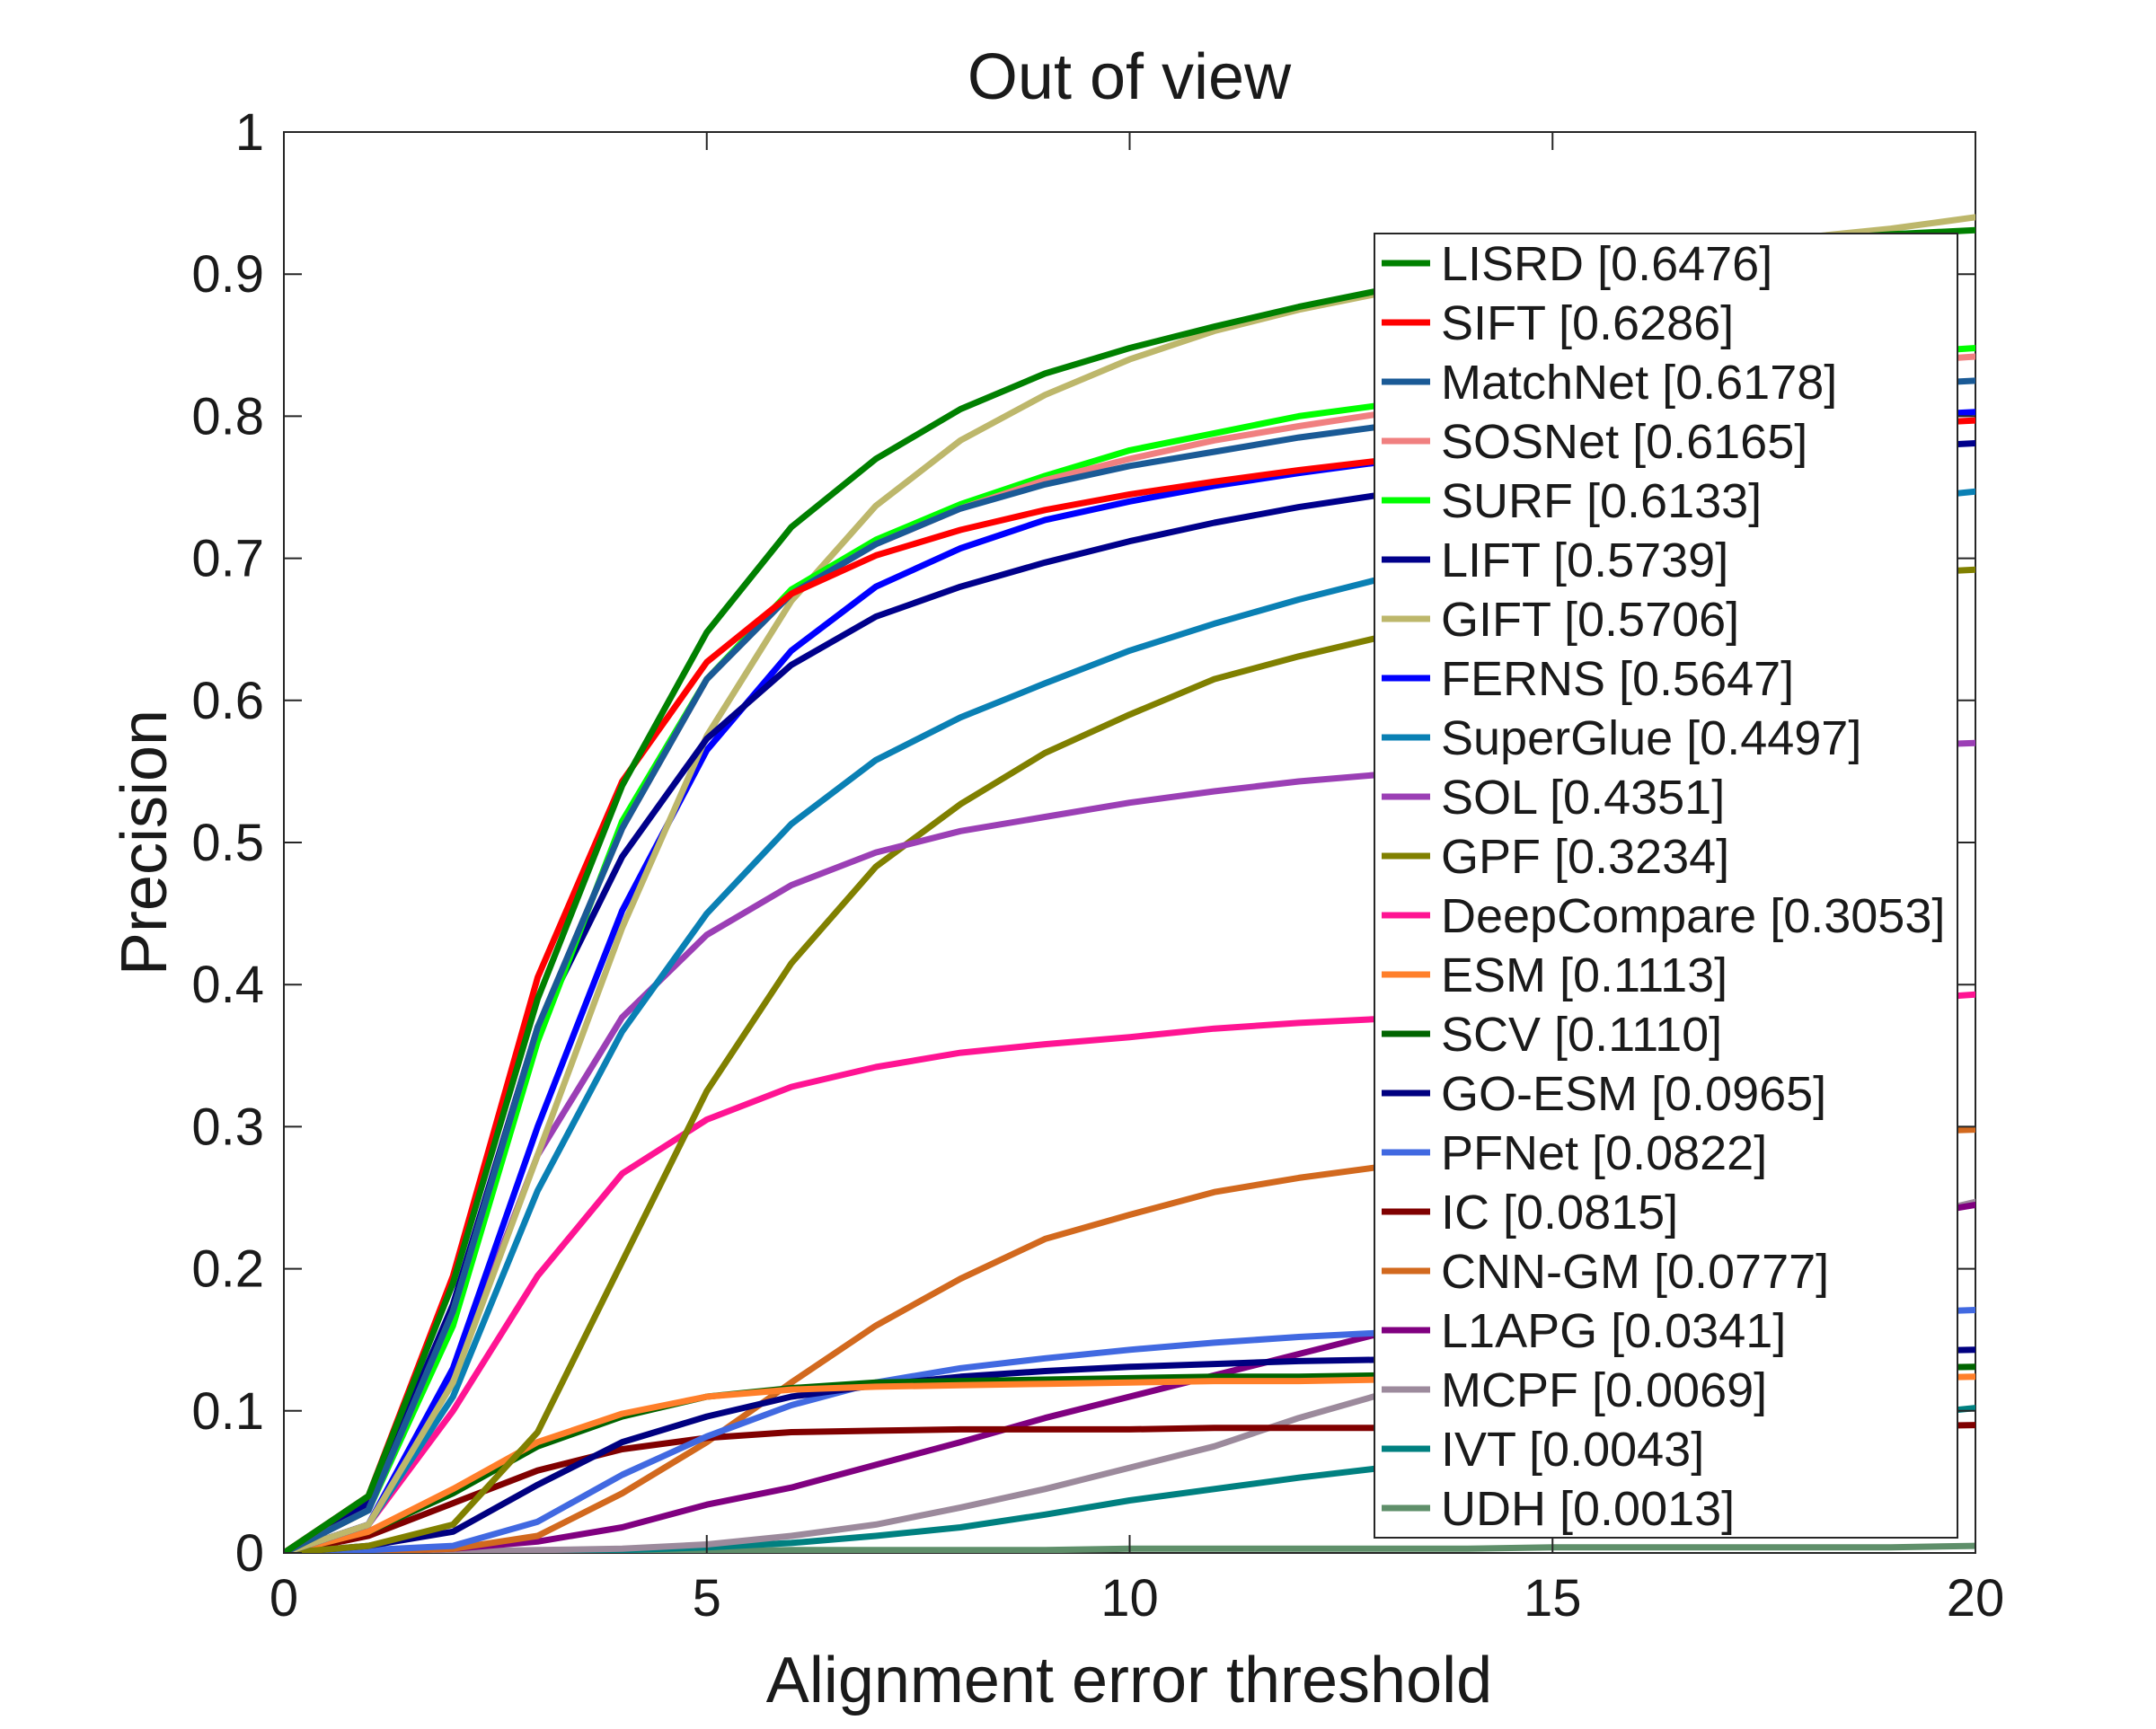 The width and height of the screenshot is (2156, 1729). What do you see at coordinates (1651, 738) in the screenshot?
I see `legend-label-8: SuperGlue [0.4497]` at bounding box center [1651, 738].